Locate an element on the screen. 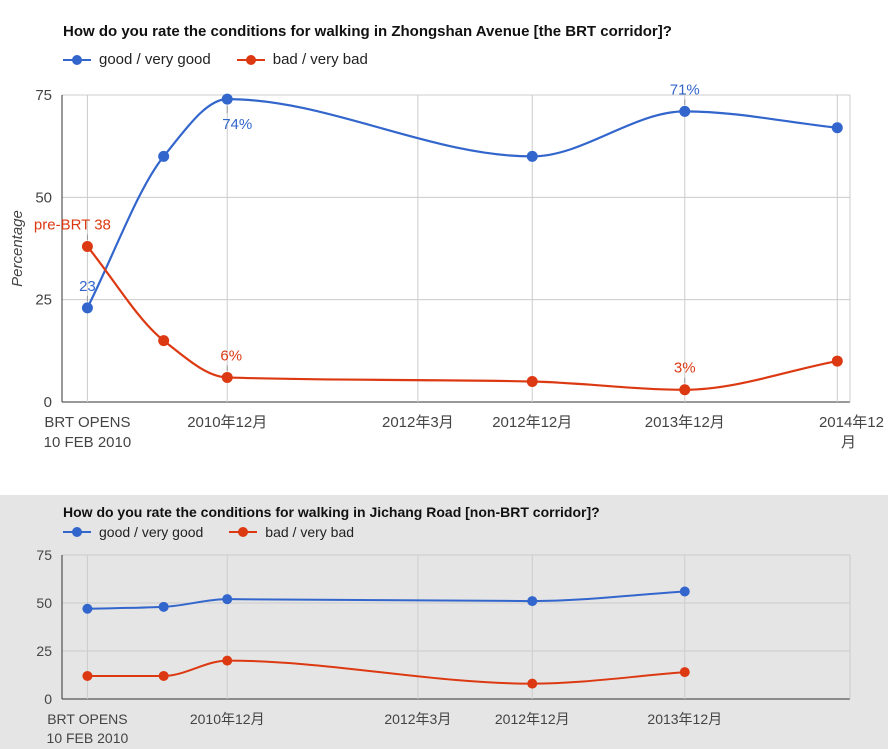 This screenshot has width=888, height=749. annotation-label: 74% is located at coordinates (237, 124).